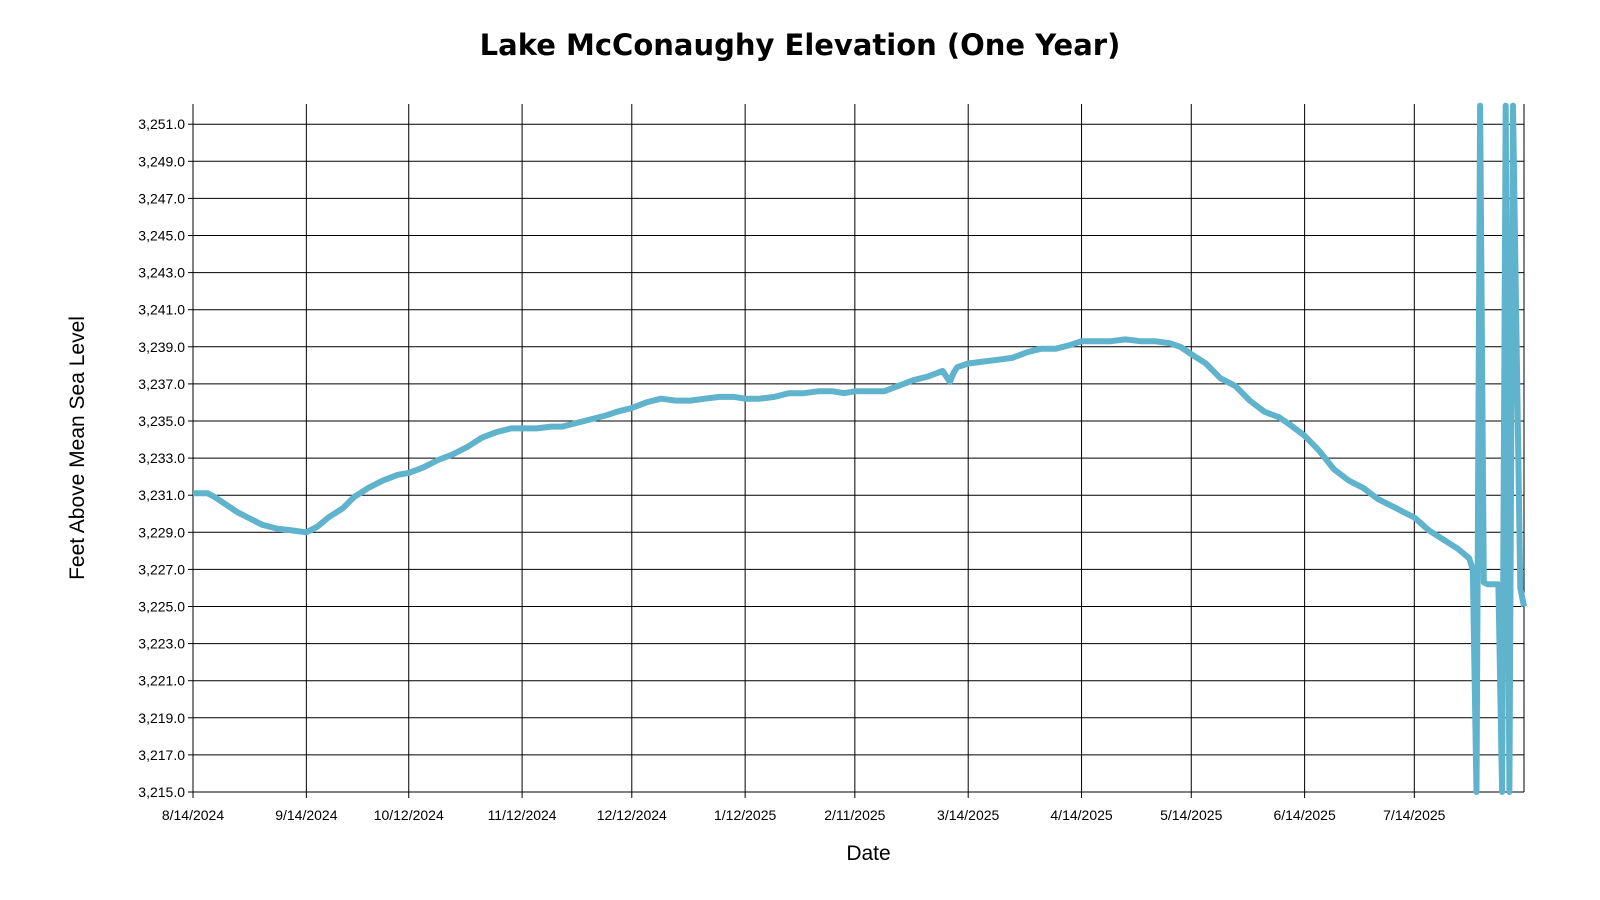 Image resolution: width=1600 pixels, height=900 pixels. What do you see at coordinates (161, 236) in the screenshot?
I see `y-tick-label: 3,245.0` at bounding box center [161, 236].